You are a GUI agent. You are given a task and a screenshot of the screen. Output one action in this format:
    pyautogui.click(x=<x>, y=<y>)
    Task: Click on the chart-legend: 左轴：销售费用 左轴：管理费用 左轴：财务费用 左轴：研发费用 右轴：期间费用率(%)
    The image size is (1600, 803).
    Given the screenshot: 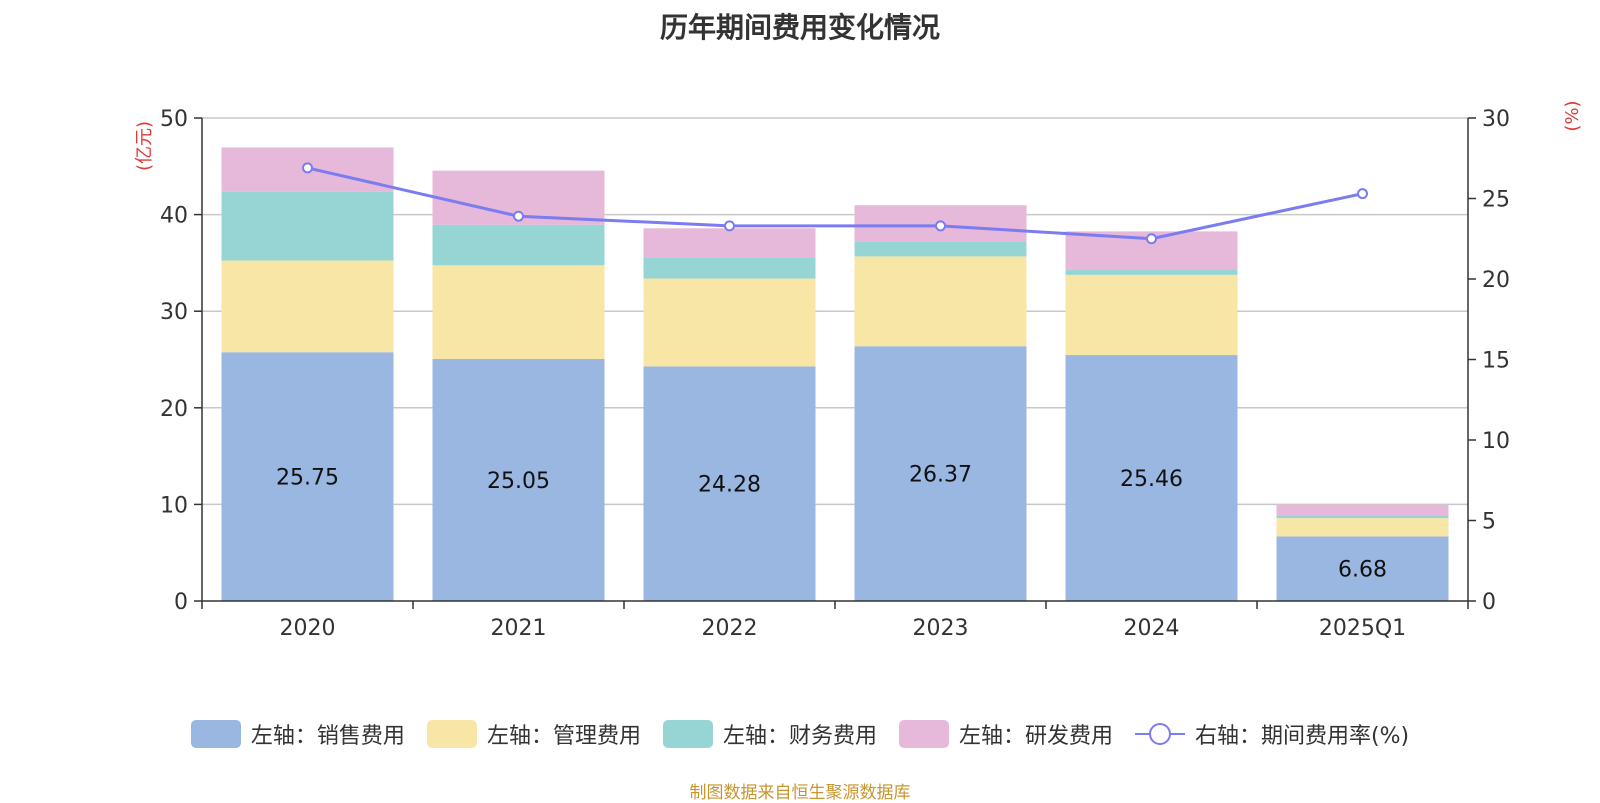 What is the action you would take?
    pyautogui.click(x=800, y=734)
    